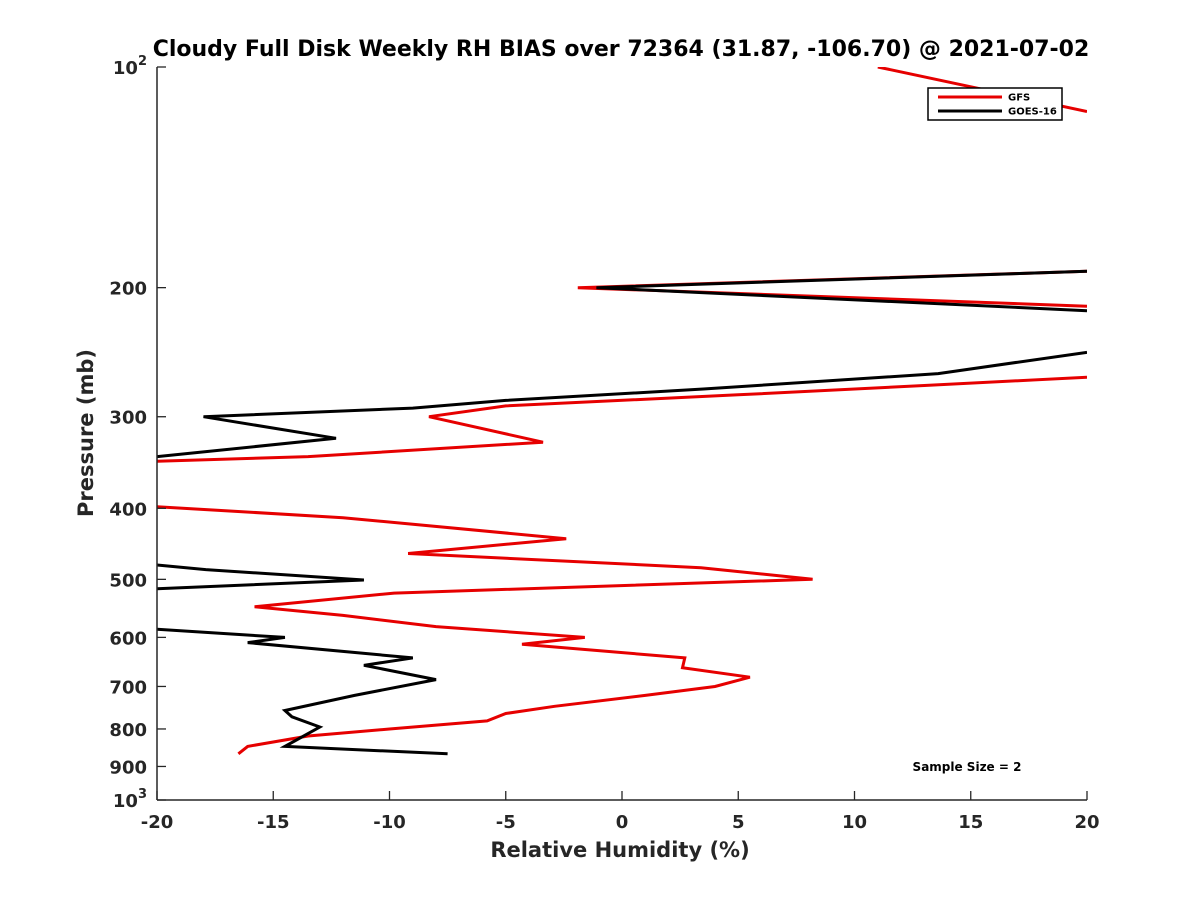 The image size is (1200, 905). I want to click on y-axis-label: Pressure (mb), so click(86, 433).